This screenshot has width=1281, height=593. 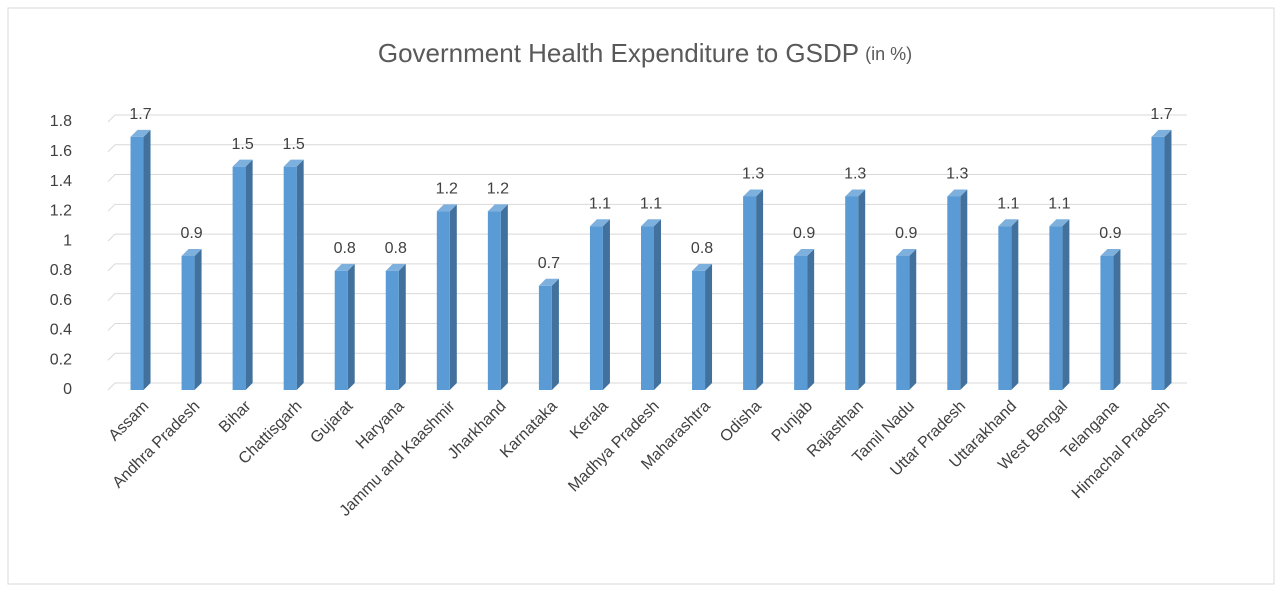 What do you see at coordinates (345, 248) in the screenshot?
I see `data-label: 0.8` at bounding box center [345, 248].